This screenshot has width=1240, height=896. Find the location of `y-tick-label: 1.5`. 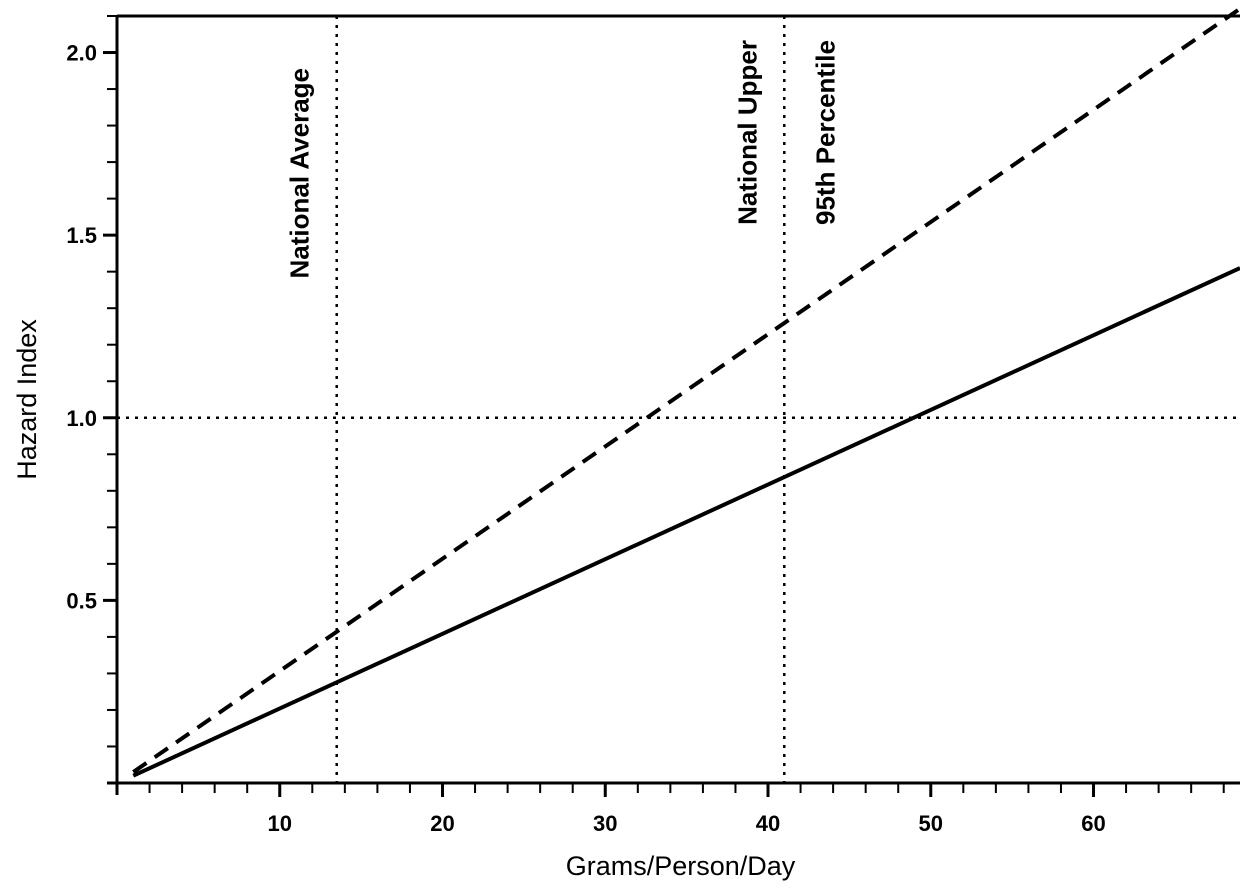

y-tick-label: 1.5 is located at coordinates (81, 235).